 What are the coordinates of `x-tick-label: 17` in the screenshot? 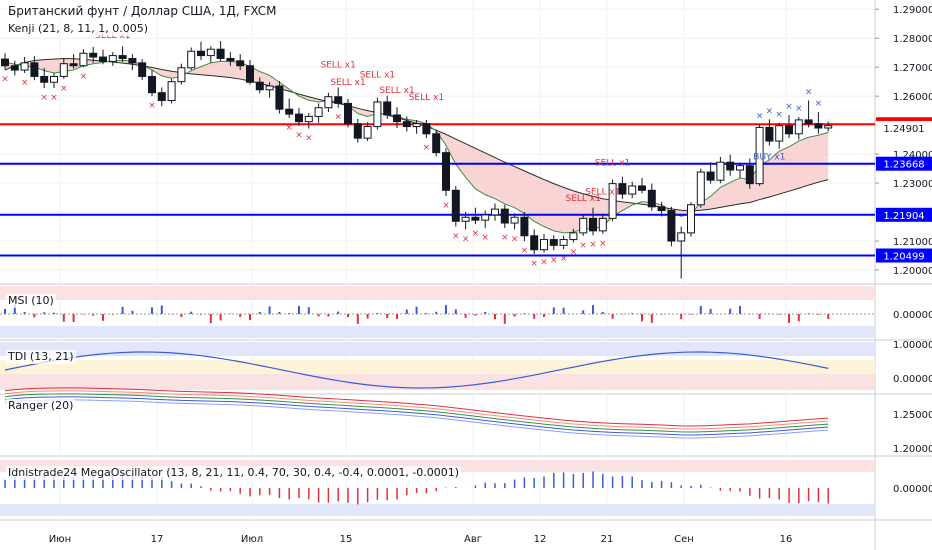 It's located at (157, 539).